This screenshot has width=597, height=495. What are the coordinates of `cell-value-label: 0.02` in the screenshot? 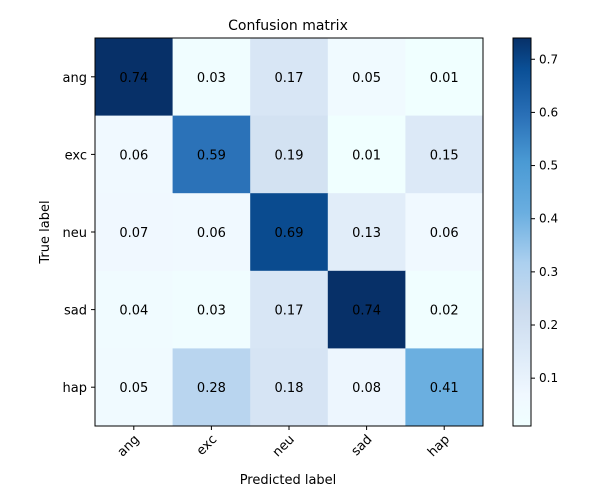 It's located at (444, 311).